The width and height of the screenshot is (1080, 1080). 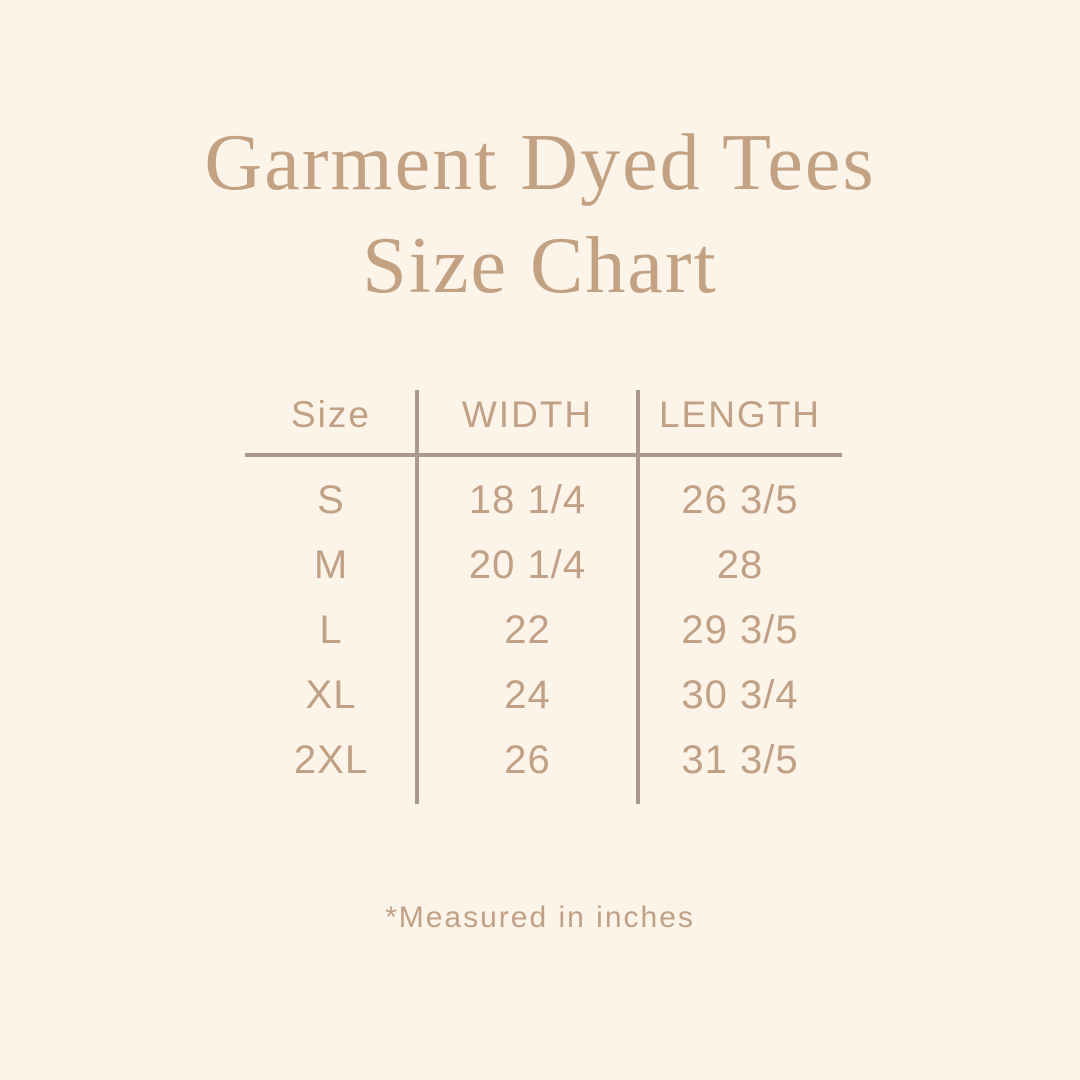 What do you see at coordinates (417, 597) in the screenshot?
I see `column-divider-size-width` at bounding box center [417, 597].